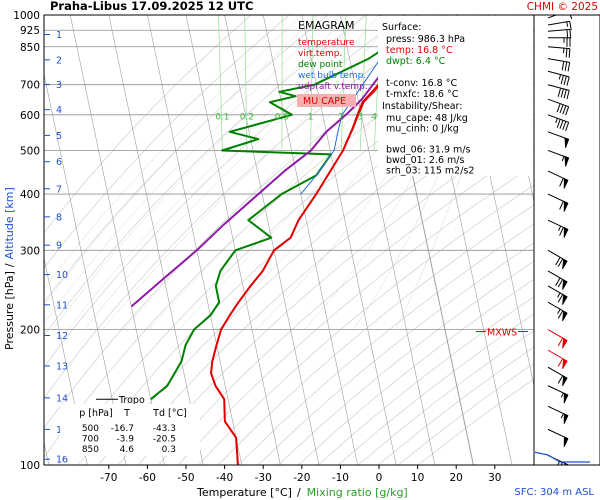 The height and width of the screenshot is (500, 600). I want to click on altitude-tick-label: 2, so click(59, 60).